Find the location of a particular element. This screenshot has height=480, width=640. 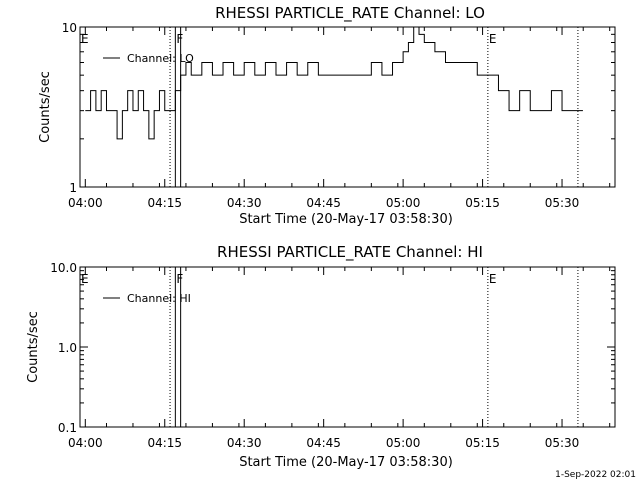

flag-label-hi-0: E is located at coordinates (85, 279).